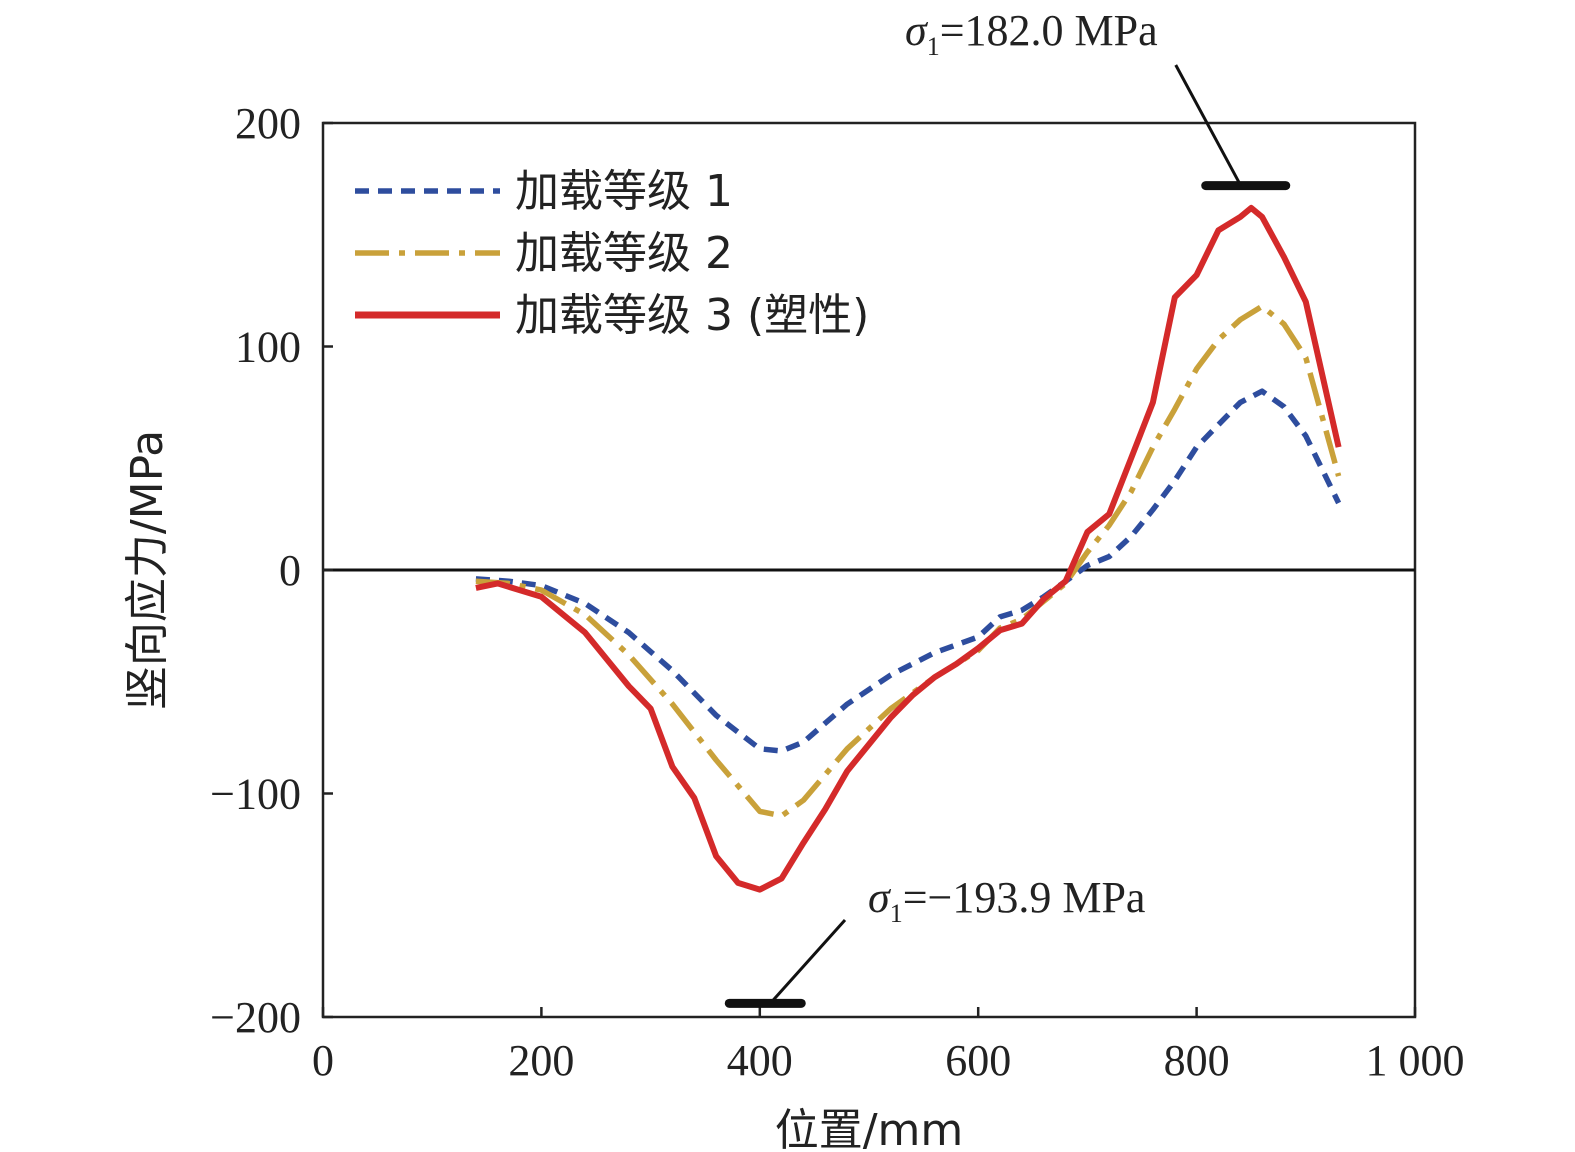  Describe the element at coordinates (268, 123) in the screenshot. I see `y-tick-label: 200` at that location.